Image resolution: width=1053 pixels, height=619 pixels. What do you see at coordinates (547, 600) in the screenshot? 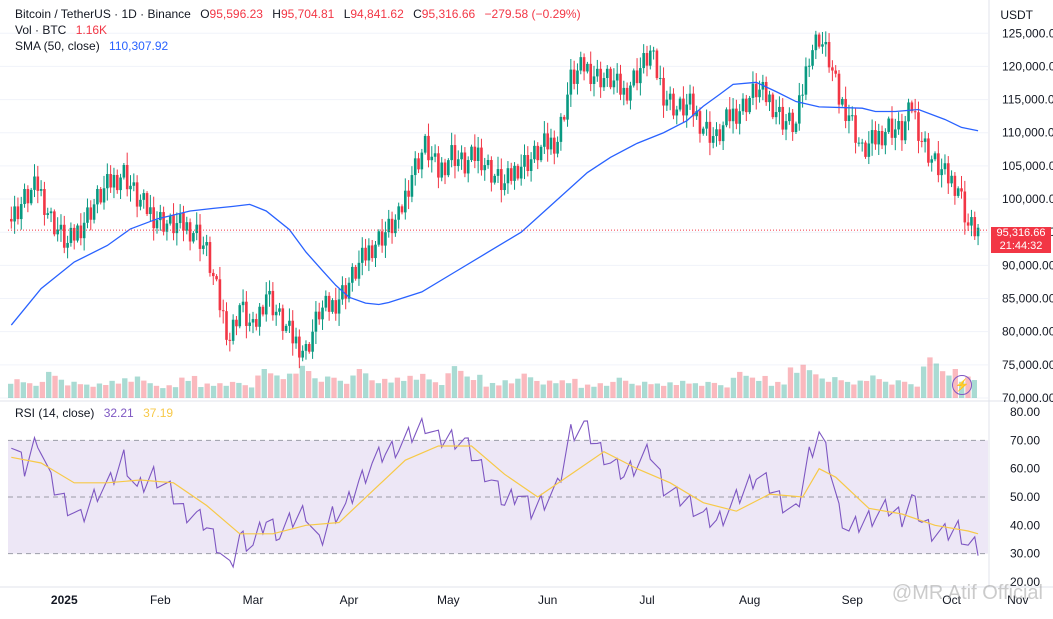
I see `time-tick-label: Jun` at bounding box center [547, 600].